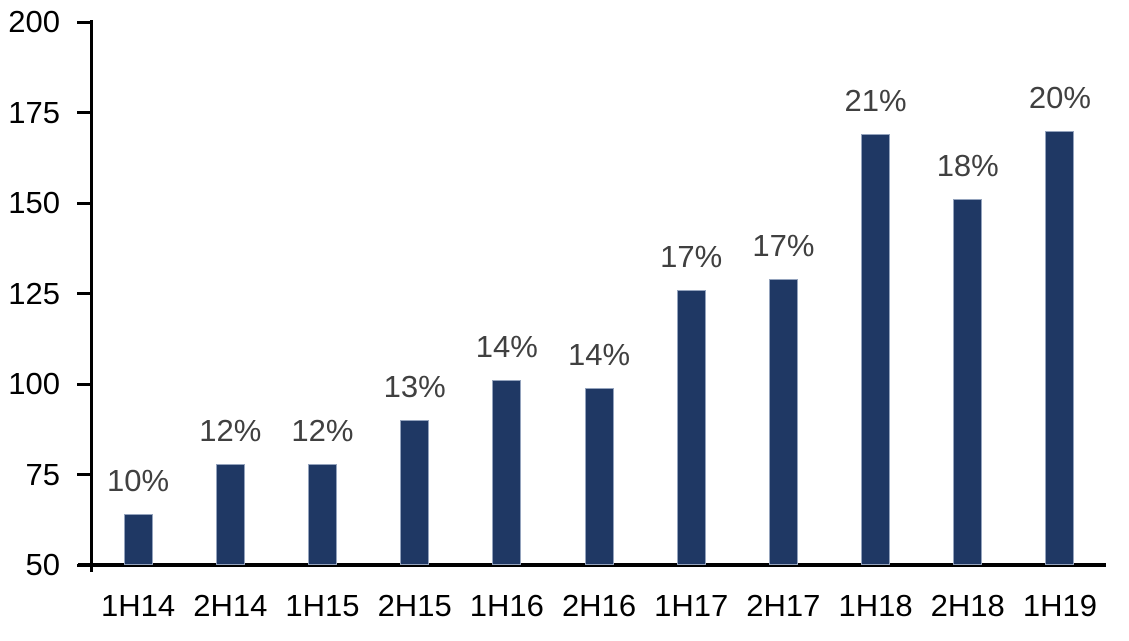 This screenshot has height=641, width=1129. What do you see at coordinates (415, 492) in the screenshot?
I see `bar-2H15` at bounding box center [415, 492].